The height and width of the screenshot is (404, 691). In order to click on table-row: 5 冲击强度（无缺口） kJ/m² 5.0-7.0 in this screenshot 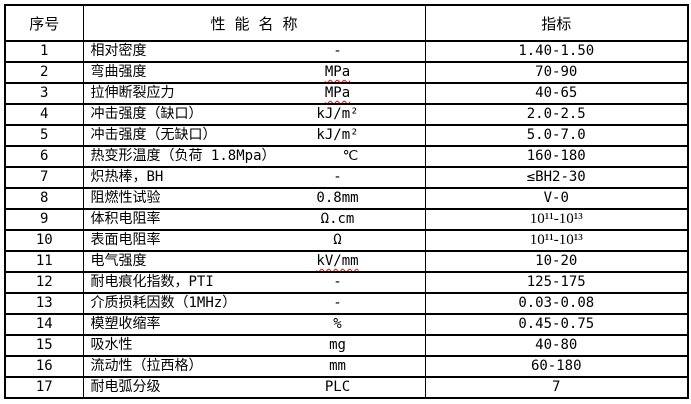, I will do `click(346, 135)`.